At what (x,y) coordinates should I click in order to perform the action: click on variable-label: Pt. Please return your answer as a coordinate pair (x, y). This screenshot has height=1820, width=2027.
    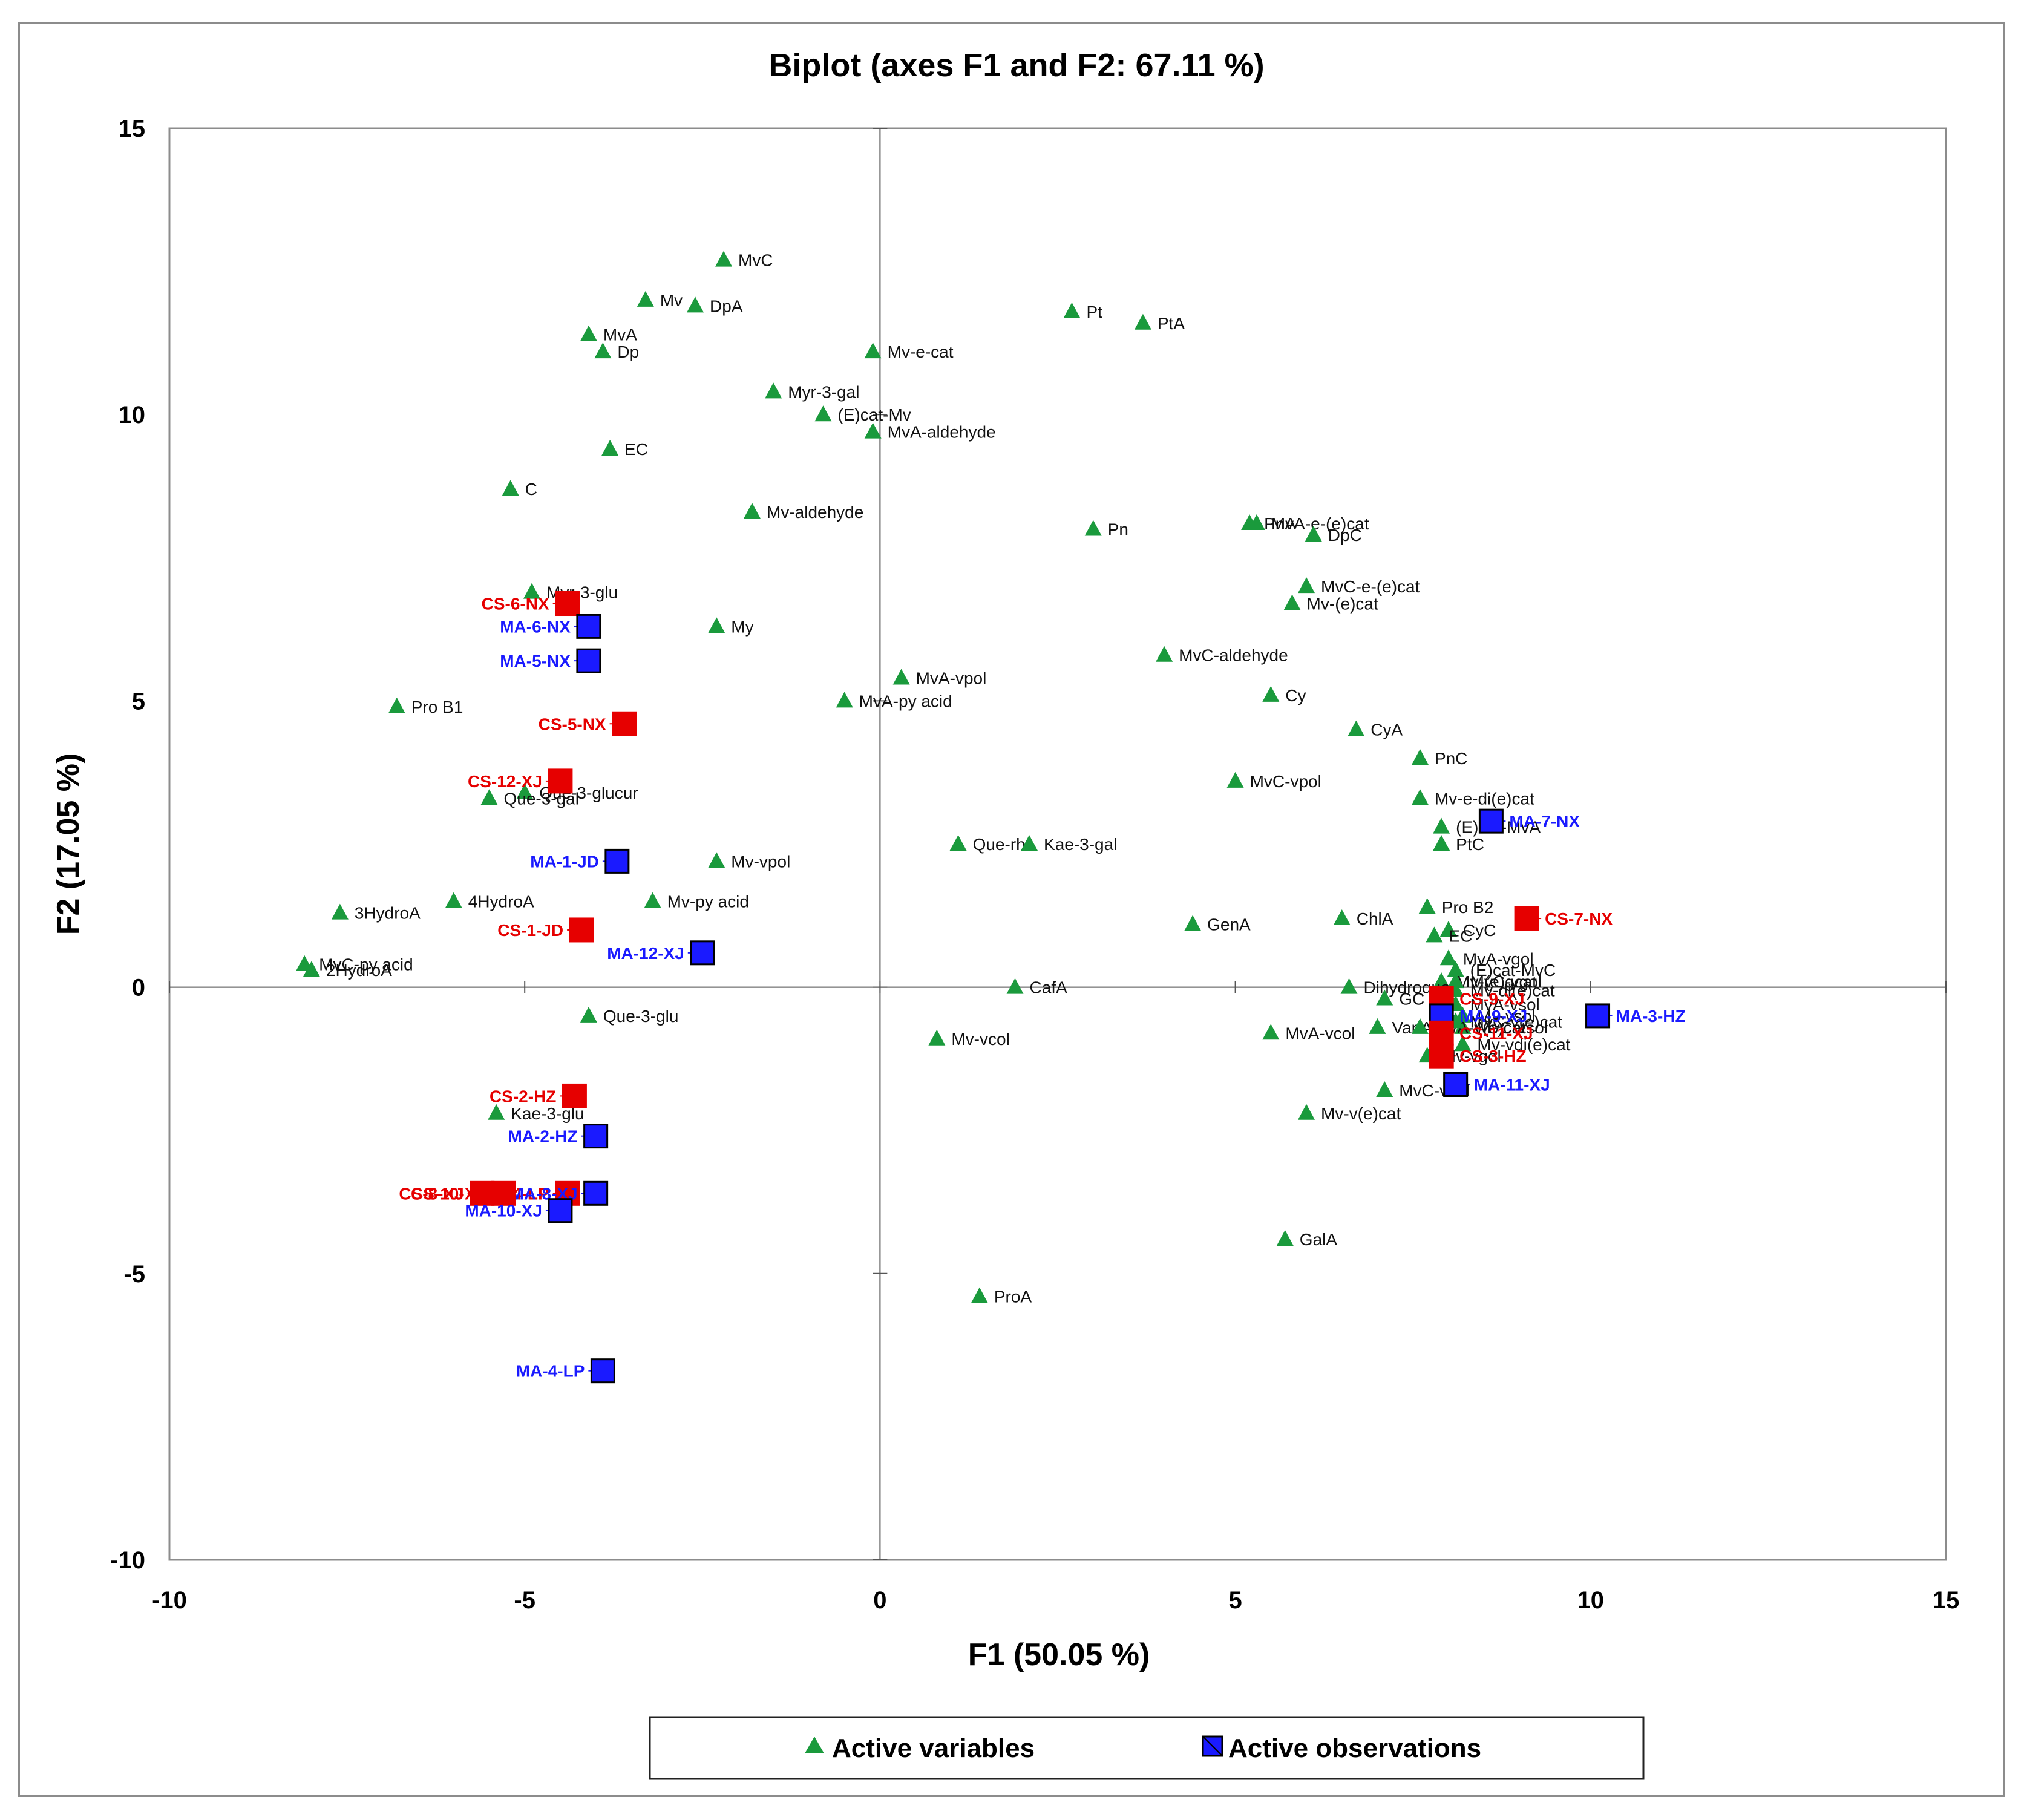
    Looking at the image, I should click on (1094, 312).